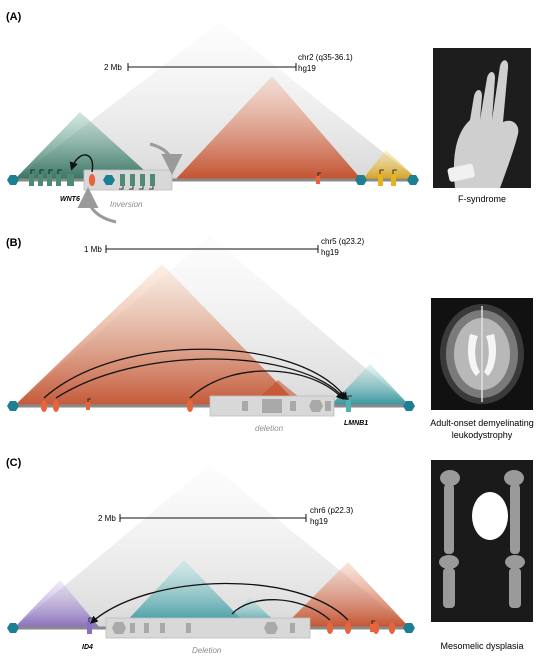  I want to click on panel-c-id4-gene, so click(89, 628).